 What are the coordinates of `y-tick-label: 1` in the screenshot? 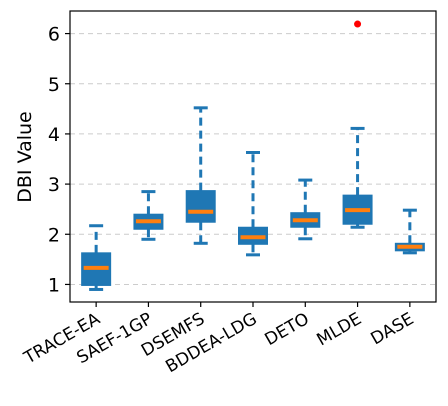 It's located at (54, 285).